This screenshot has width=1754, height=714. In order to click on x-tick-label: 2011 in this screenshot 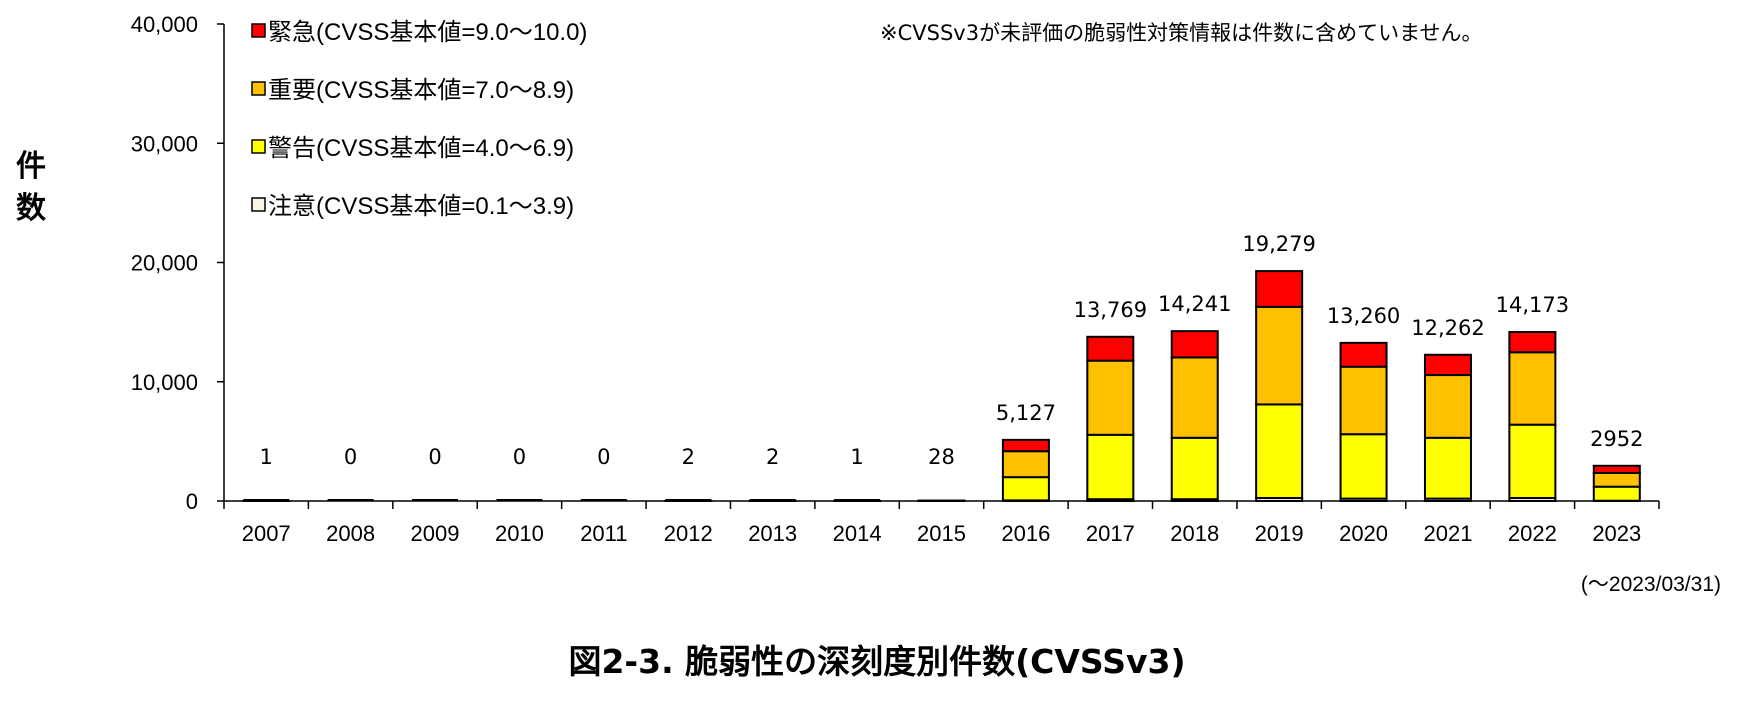, I will do `click(603, 533)`.